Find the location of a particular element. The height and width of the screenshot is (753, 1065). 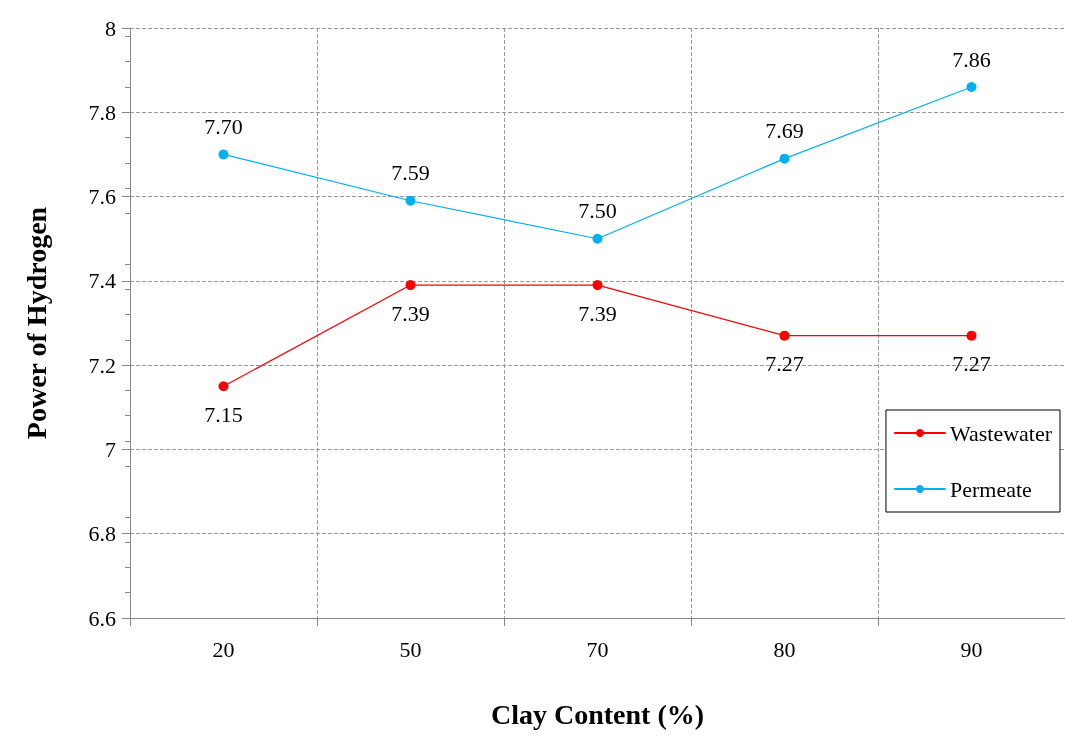

data-label: 7.70 is located at coordinates (223, 126).